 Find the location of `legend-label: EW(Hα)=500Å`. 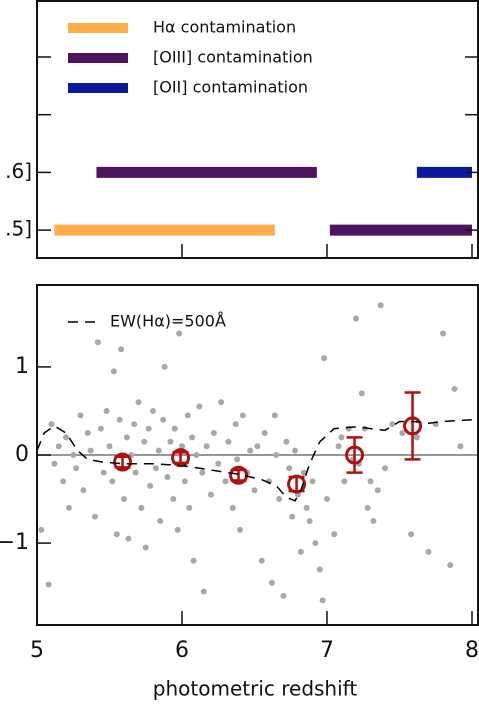

legend-label: EW(Hα)=500Å is located at coordinates (168, 321).